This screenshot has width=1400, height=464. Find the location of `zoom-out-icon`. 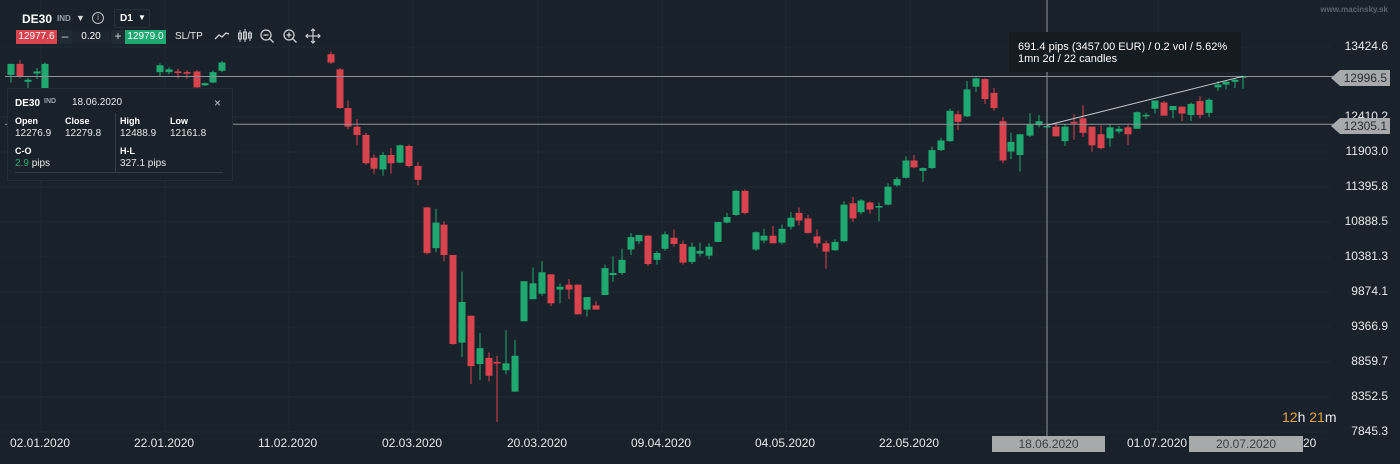

zoom-out-icon is located at coordinates (267, 36).